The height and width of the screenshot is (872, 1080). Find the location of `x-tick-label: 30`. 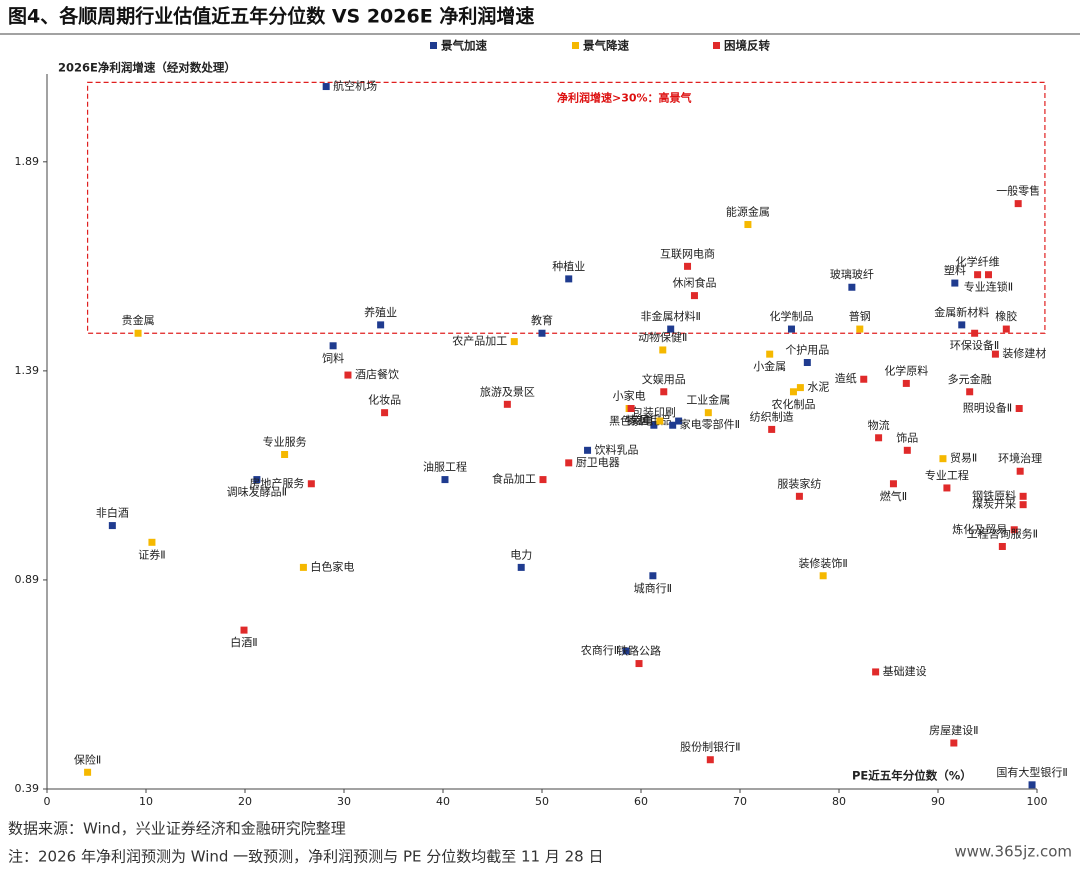

x-tick-label: 30 is located at coordinates (344, 801).